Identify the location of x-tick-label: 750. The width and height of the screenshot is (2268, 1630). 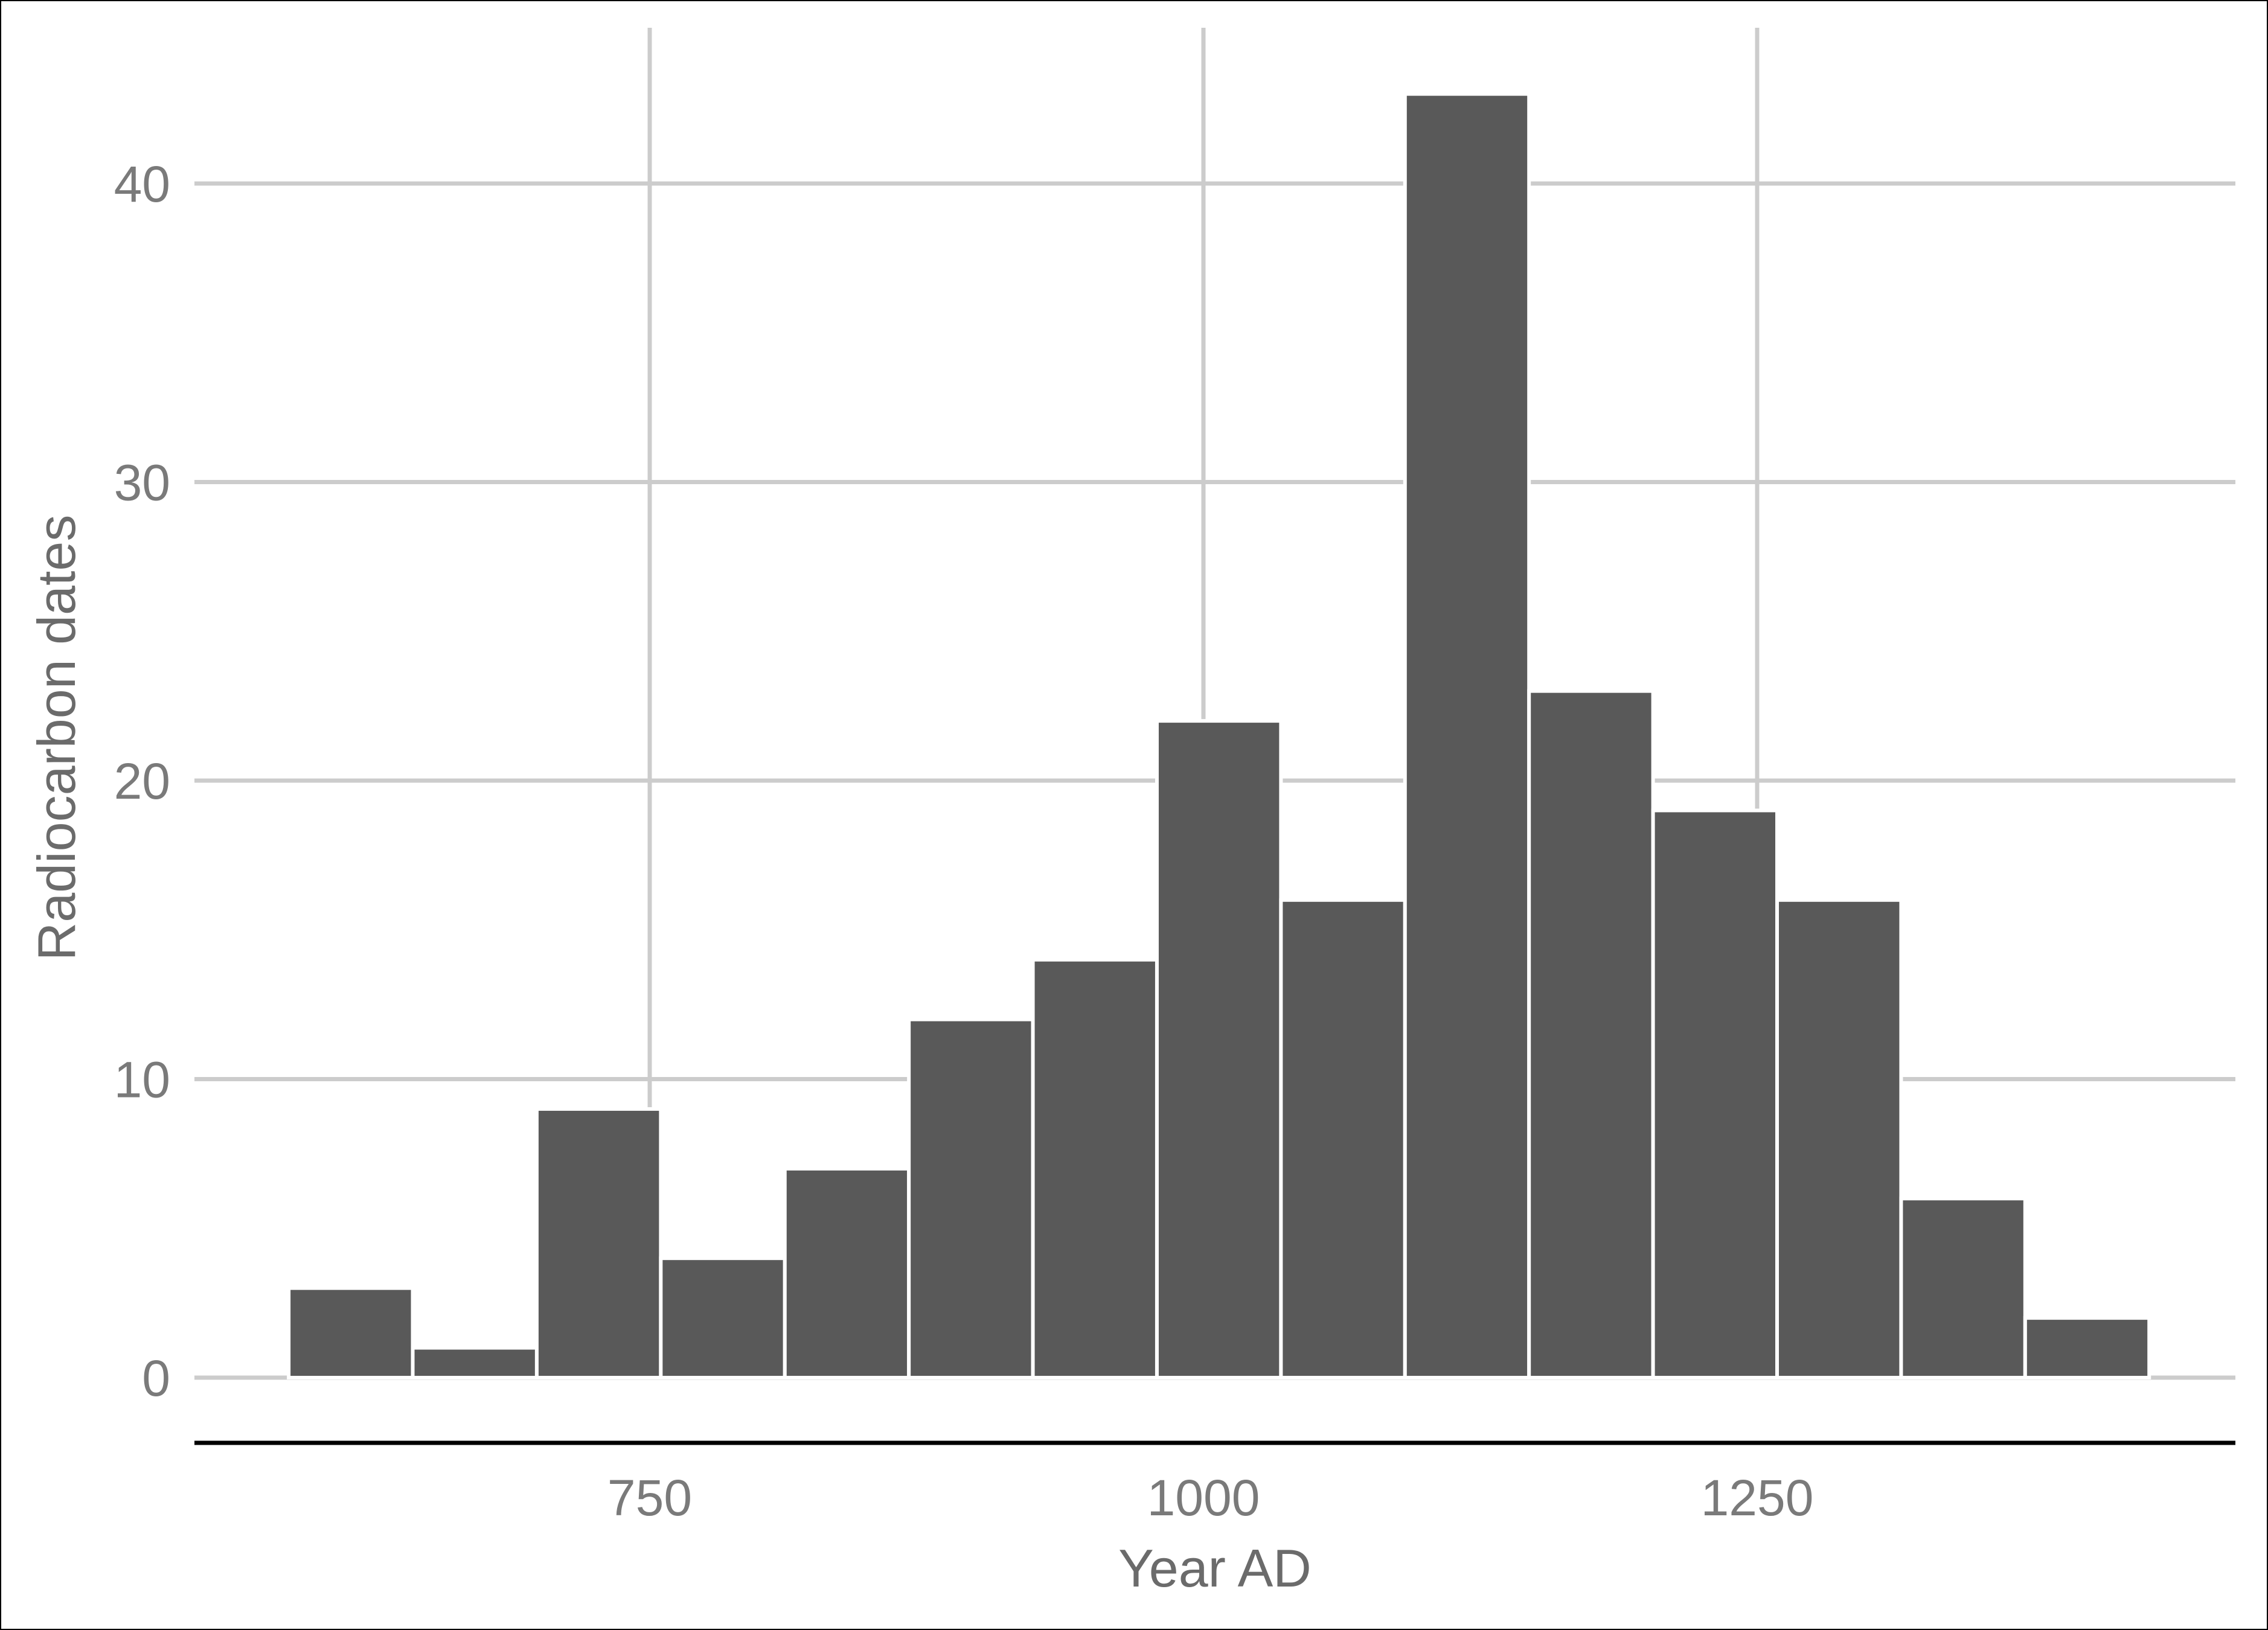
(649, 1497).